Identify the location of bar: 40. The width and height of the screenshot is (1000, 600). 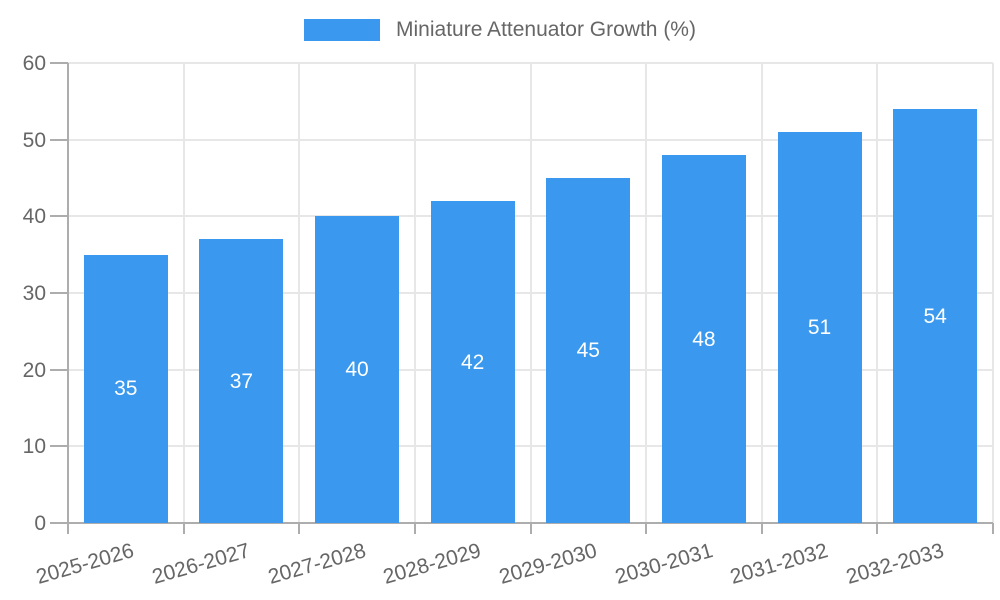
(357, 369).